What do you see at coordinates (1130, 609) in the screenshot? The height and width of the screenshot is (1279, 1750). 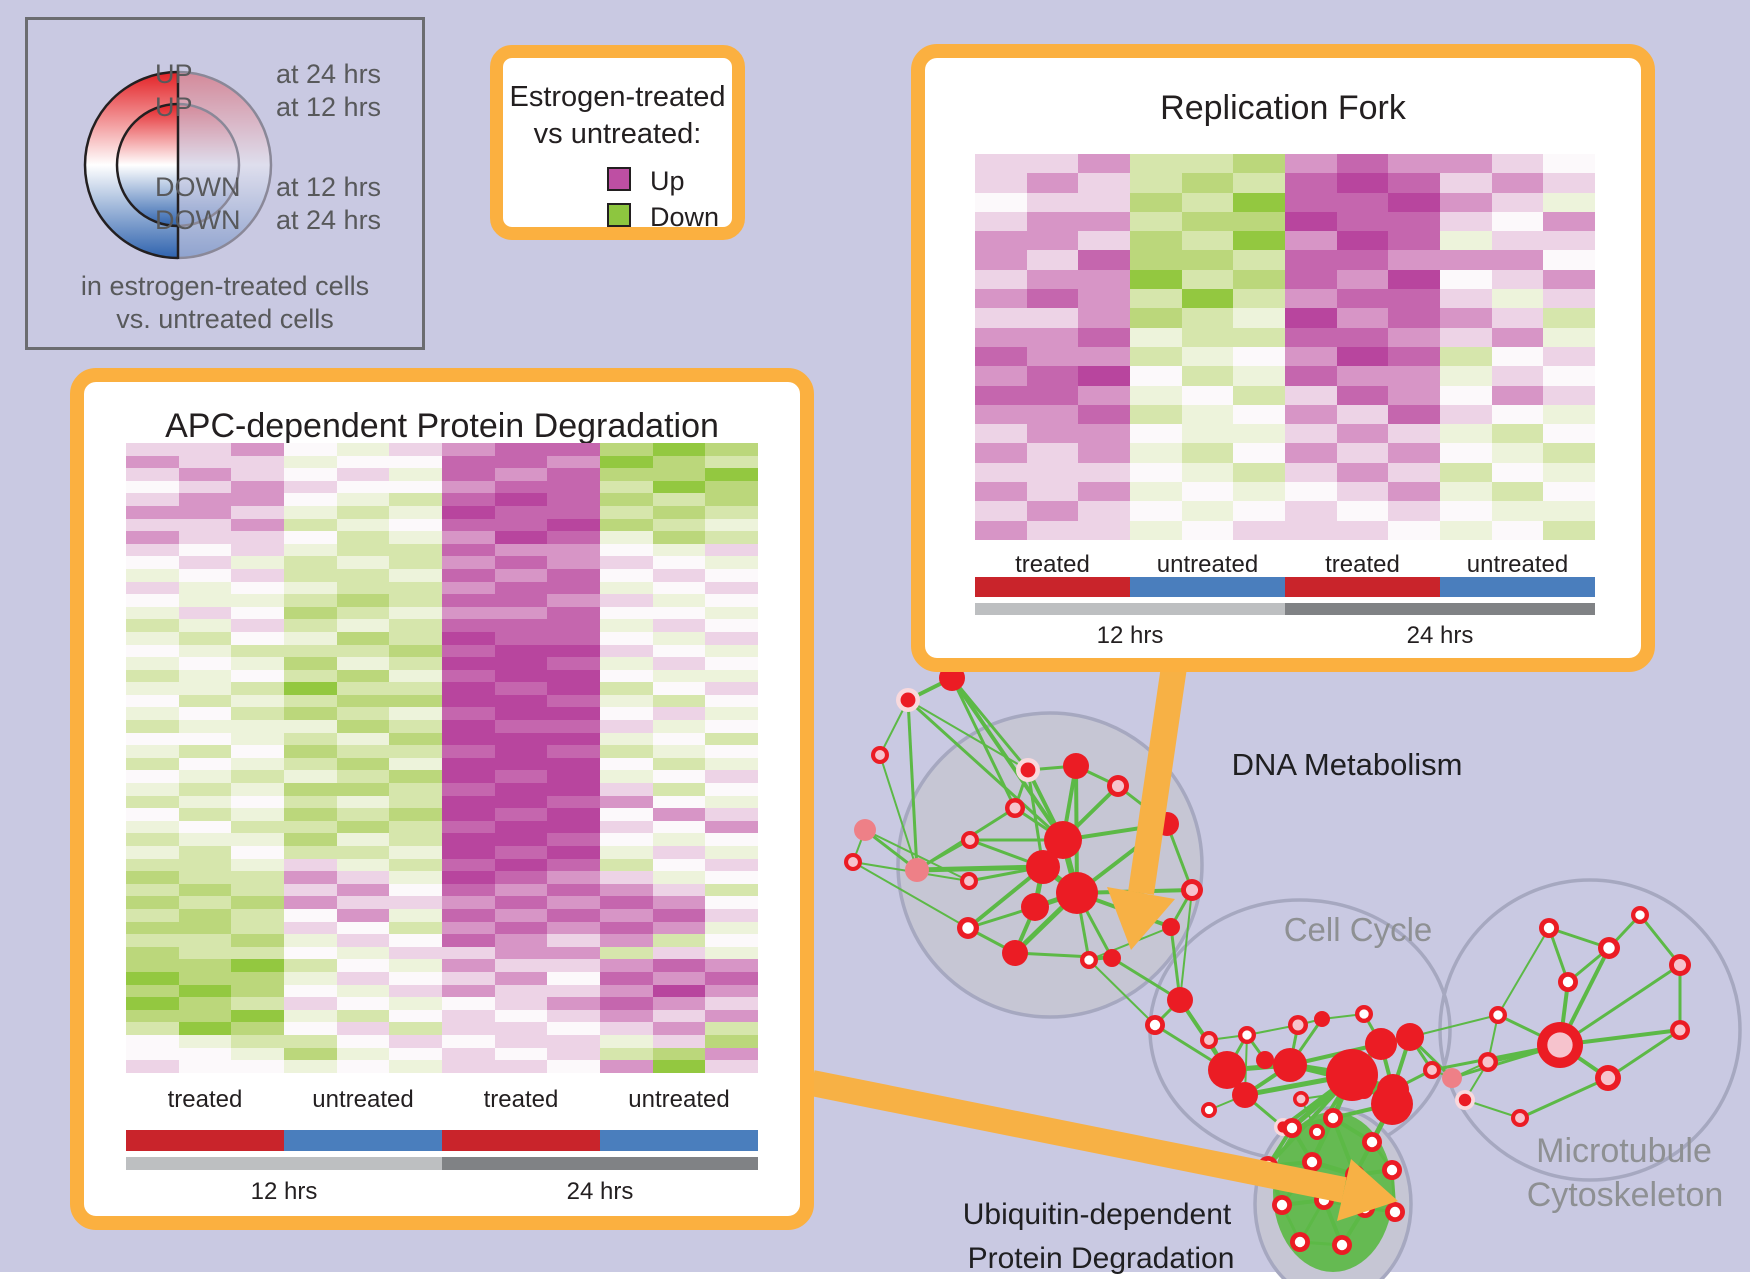 I see `rf-bar-12hrs` at bounding box center [1130, 609].